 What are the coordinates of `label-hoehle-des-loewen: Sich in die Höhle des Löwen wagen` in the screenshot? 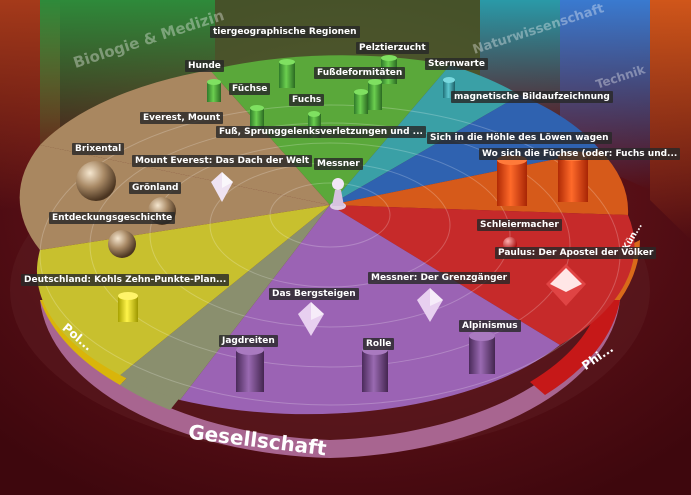 It's located at (519, 138).